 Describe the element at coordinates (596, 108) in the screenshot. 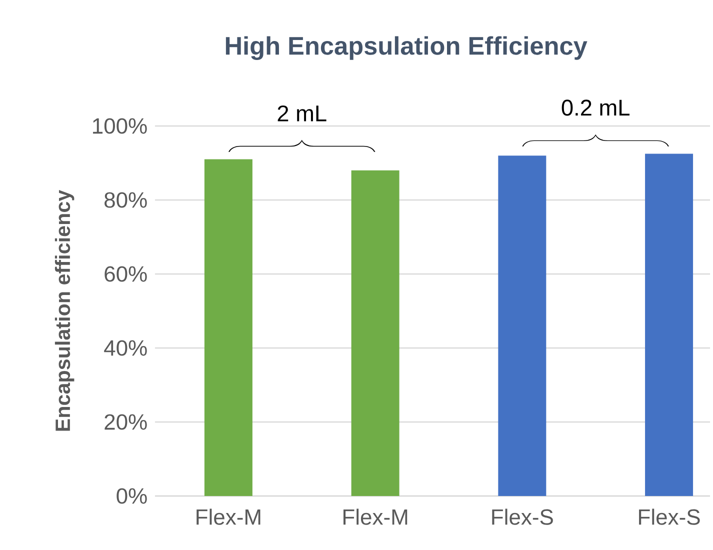

I see `text: 0.2 mL` at that location.